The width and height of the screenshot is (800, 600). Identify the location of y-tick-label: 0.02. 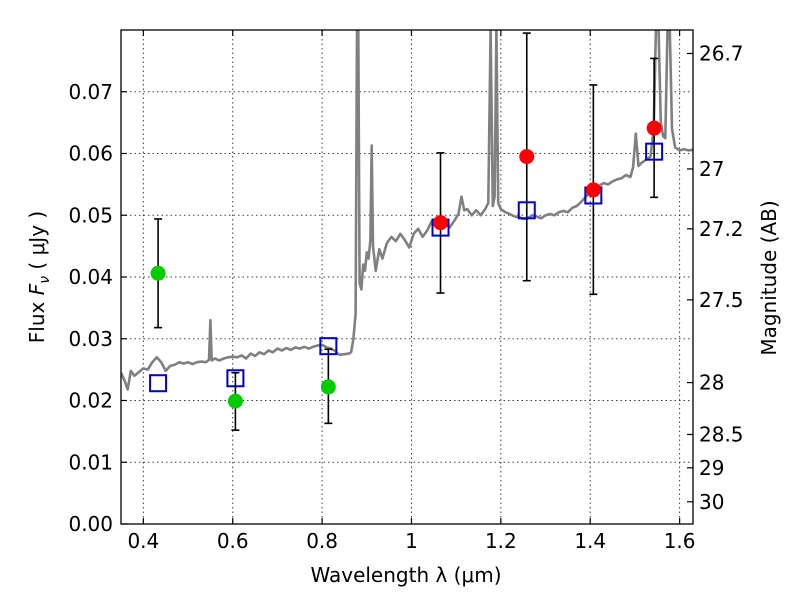
(90, 401).